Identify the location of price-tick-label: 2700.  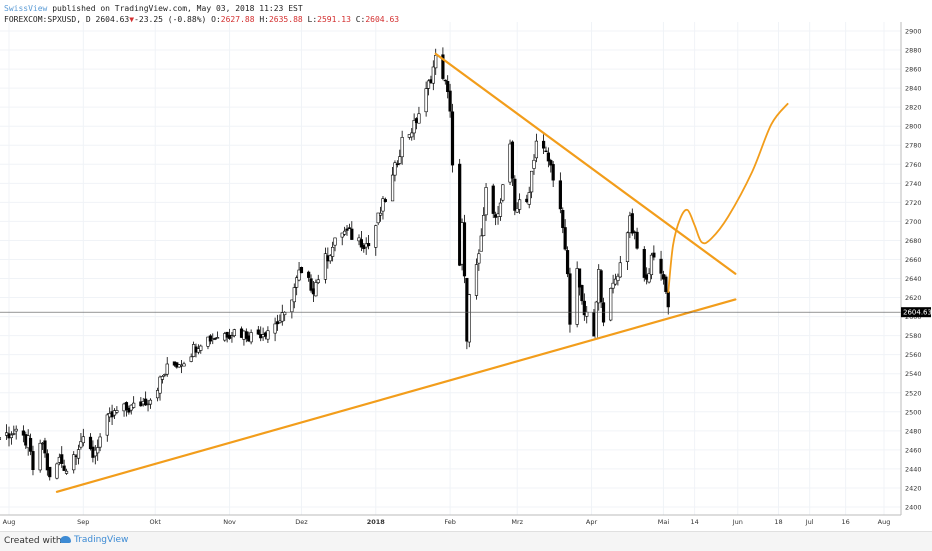
(913, 222).